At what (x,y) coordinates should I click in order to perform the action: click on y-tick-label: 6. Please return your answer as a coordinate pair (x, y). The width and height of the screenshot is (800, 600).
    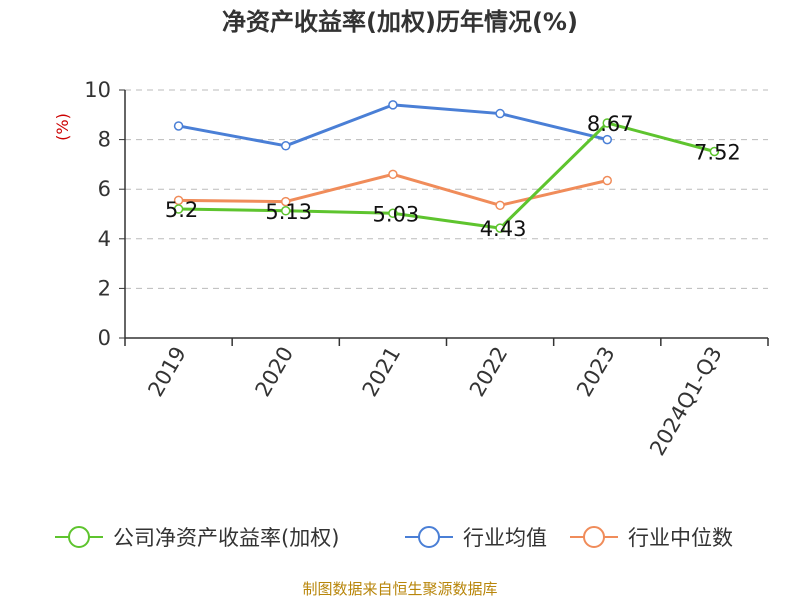
    Looking at the image, I should click on (104, 189).